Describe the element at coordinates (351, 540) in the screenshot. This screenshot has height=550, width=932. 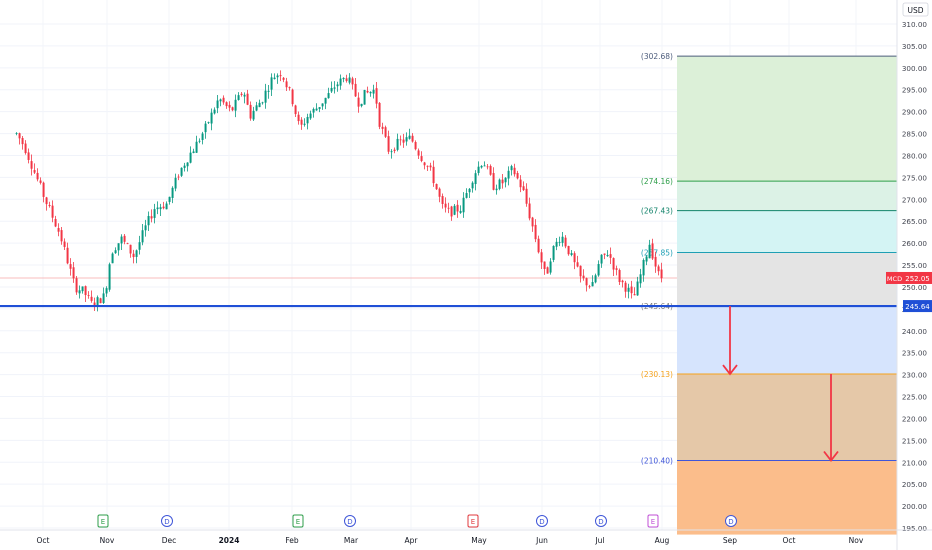
I see `time-tick-label: Mar` at that location.